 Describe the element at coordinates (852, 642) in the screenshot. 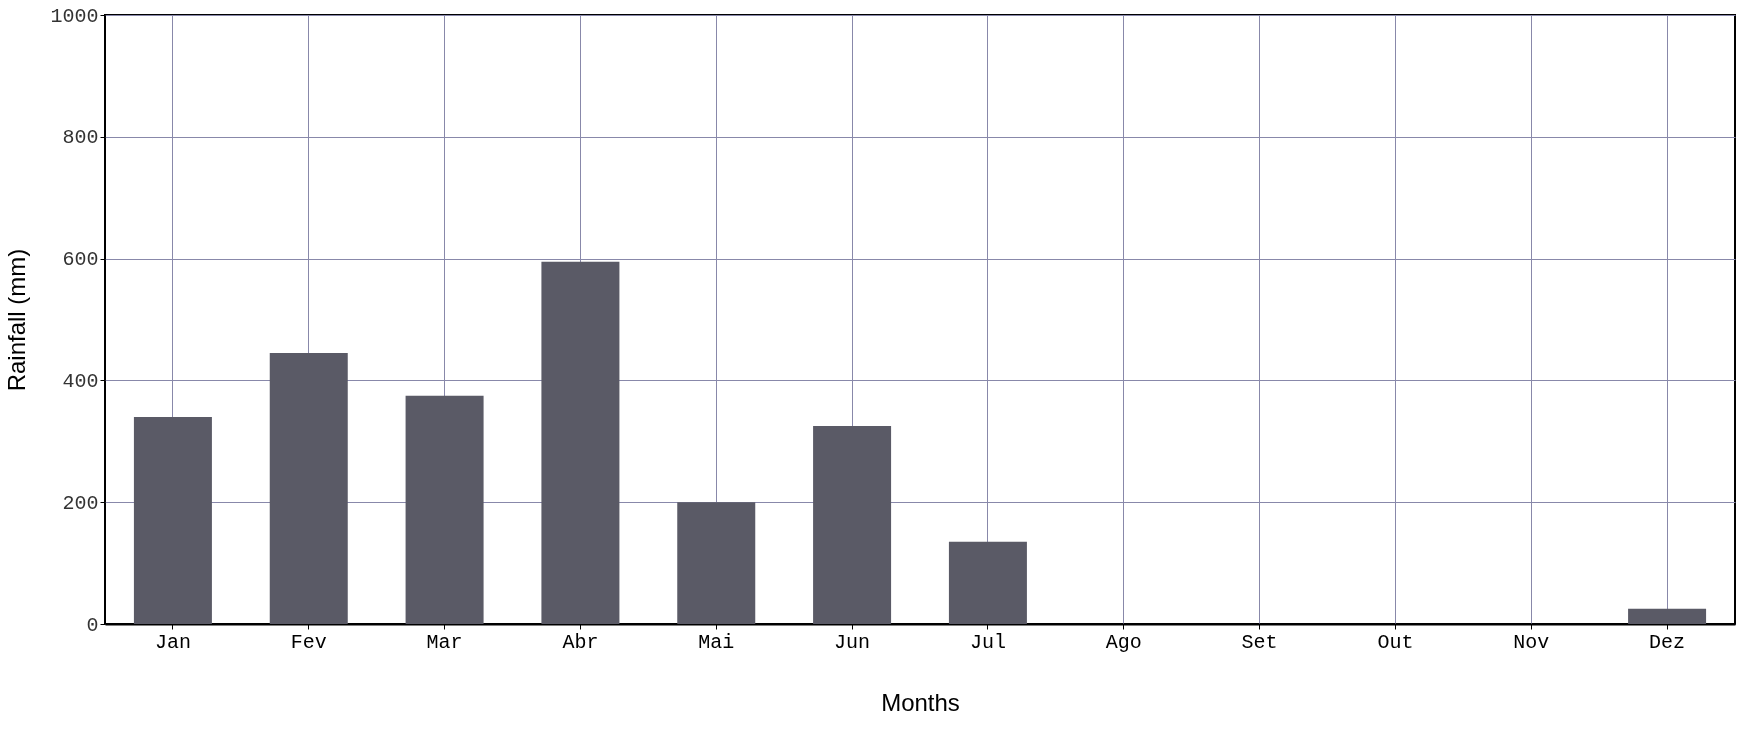

I see `x-tick-label: Jun` at that location.